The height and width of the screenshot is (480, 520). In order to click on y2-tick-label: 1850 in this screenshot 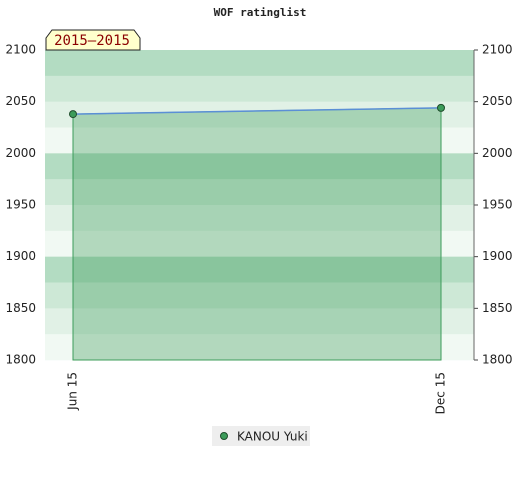, I will do `click(497, 308)`.